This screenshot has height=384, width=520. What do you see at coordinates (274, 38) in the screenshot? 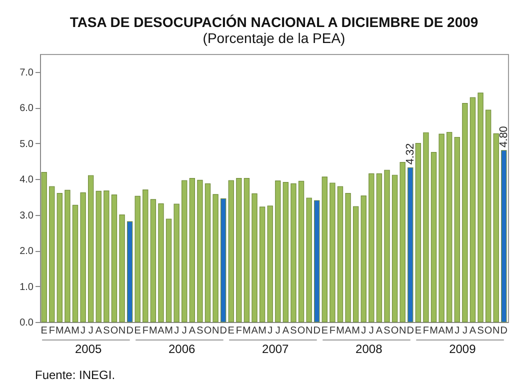
I see `chart-subtitle: (Porcentaje de la PEA)` at bounding box center [274, 38].